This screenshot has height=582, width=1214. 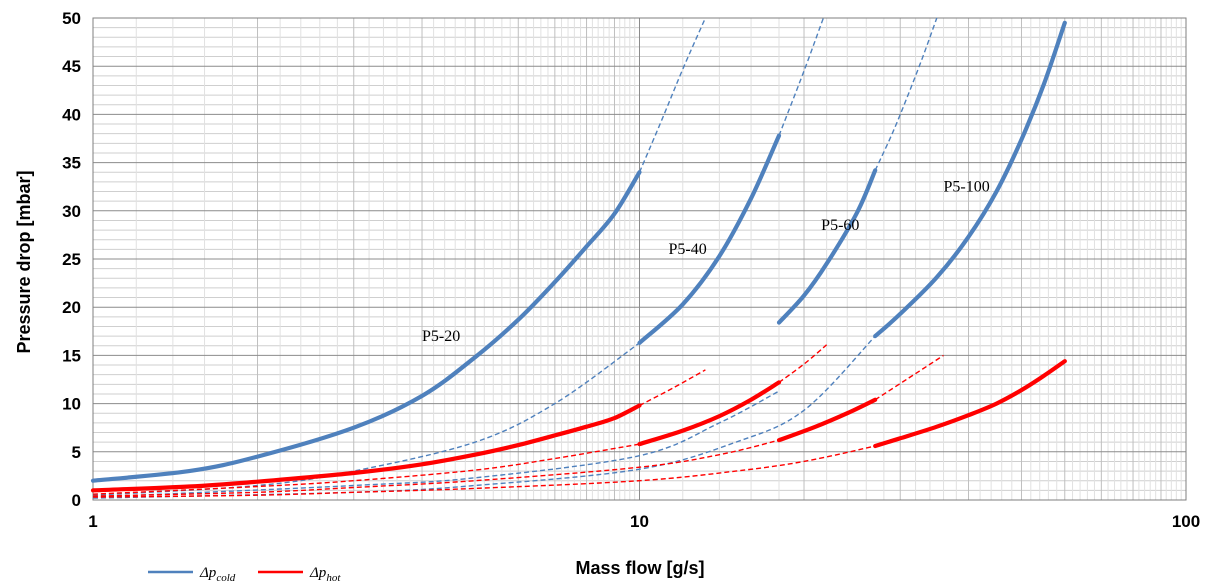 What do you see at coordinates (840, 225) in the screenshot?
I see `curve-label: P5-60` at bounding box center [840, 225].